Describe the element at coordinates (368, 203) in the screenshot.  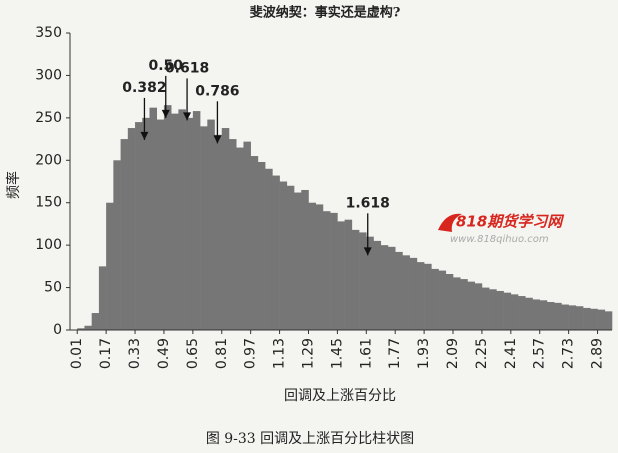
I see `annotation-label: 1.618` at that location.